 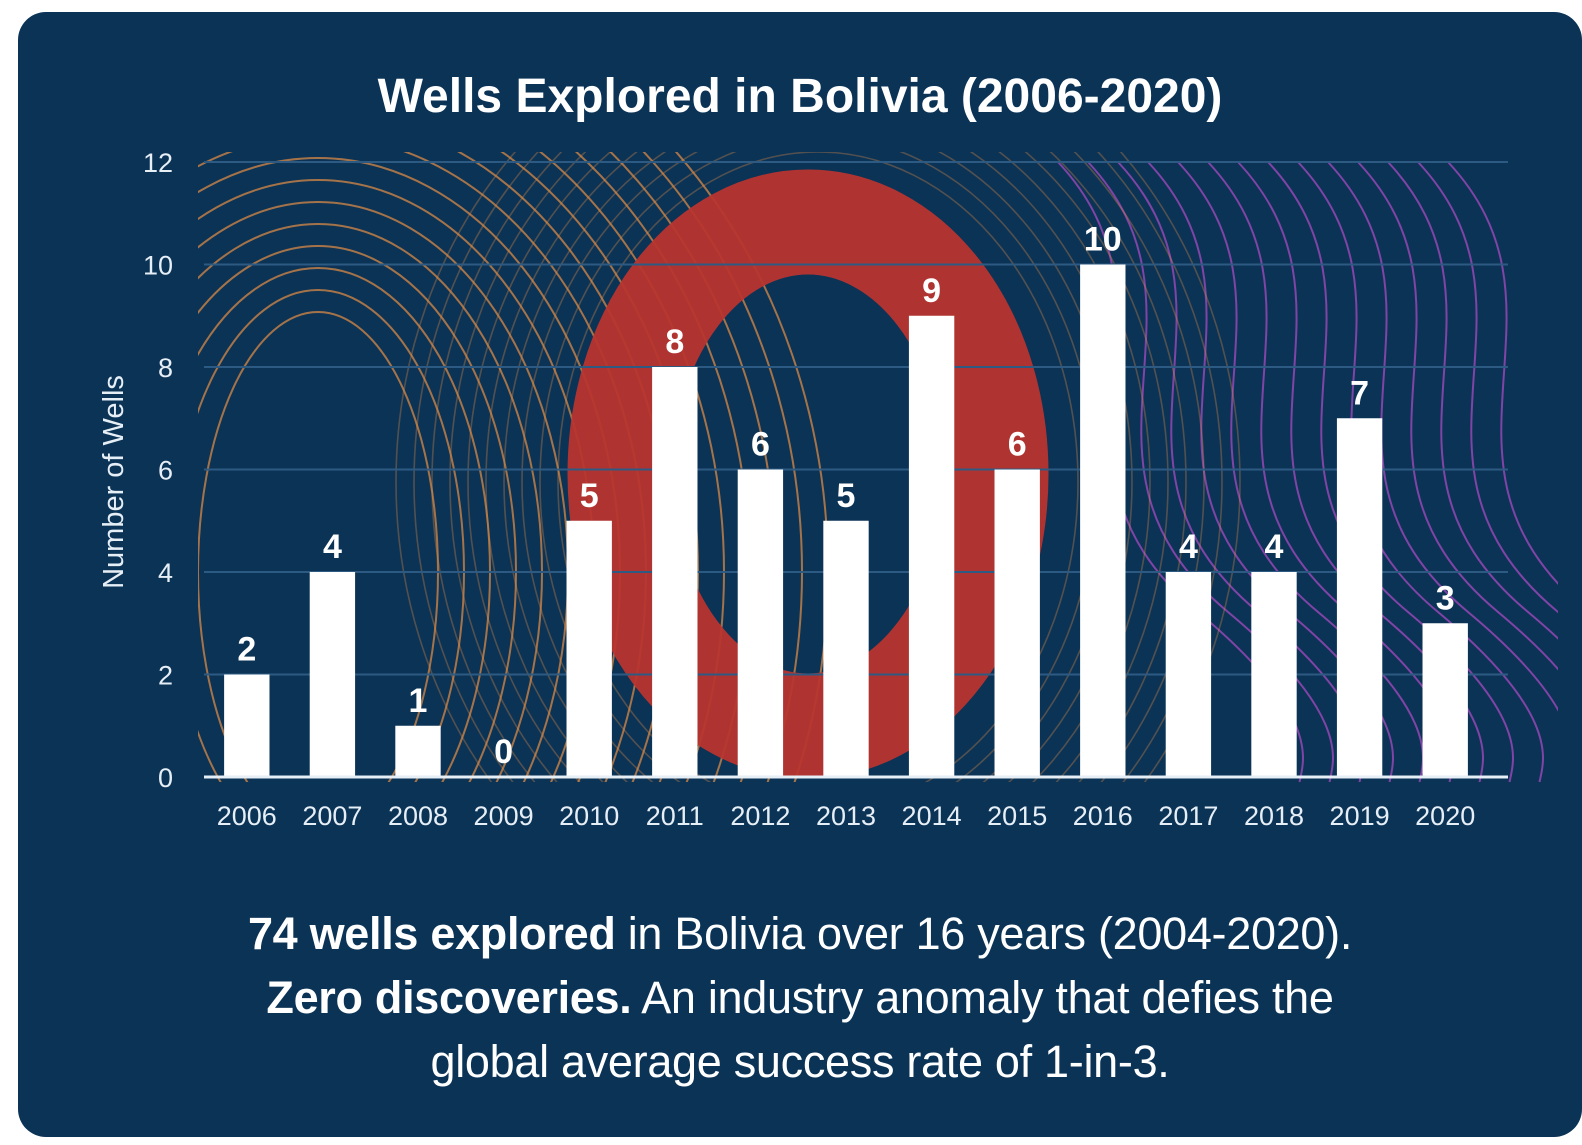 What do you see at coordinates (158, 266) in the screenshot?
I see `y-tick-label: 10` at bounding box center [158, 266].